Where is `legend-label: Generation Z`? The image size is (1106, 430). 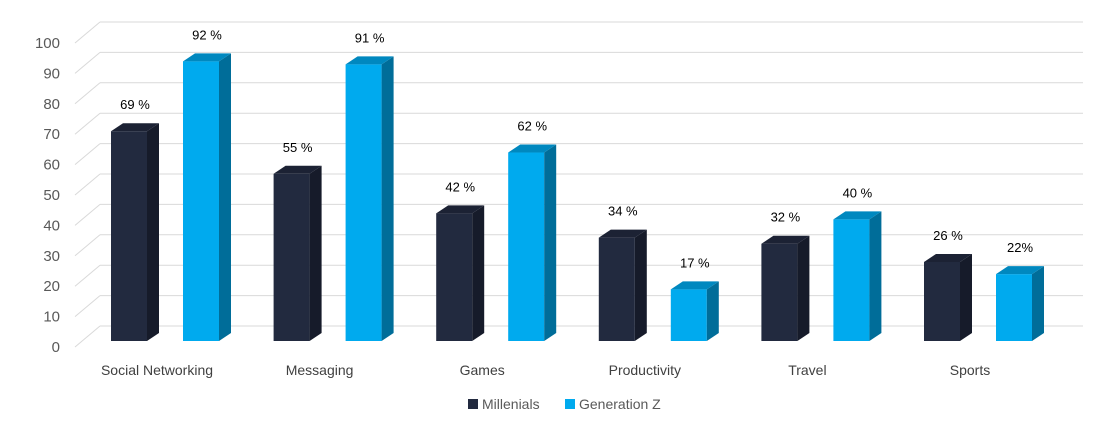
legend-label: Generation Z is located at coordinates (620, 404).